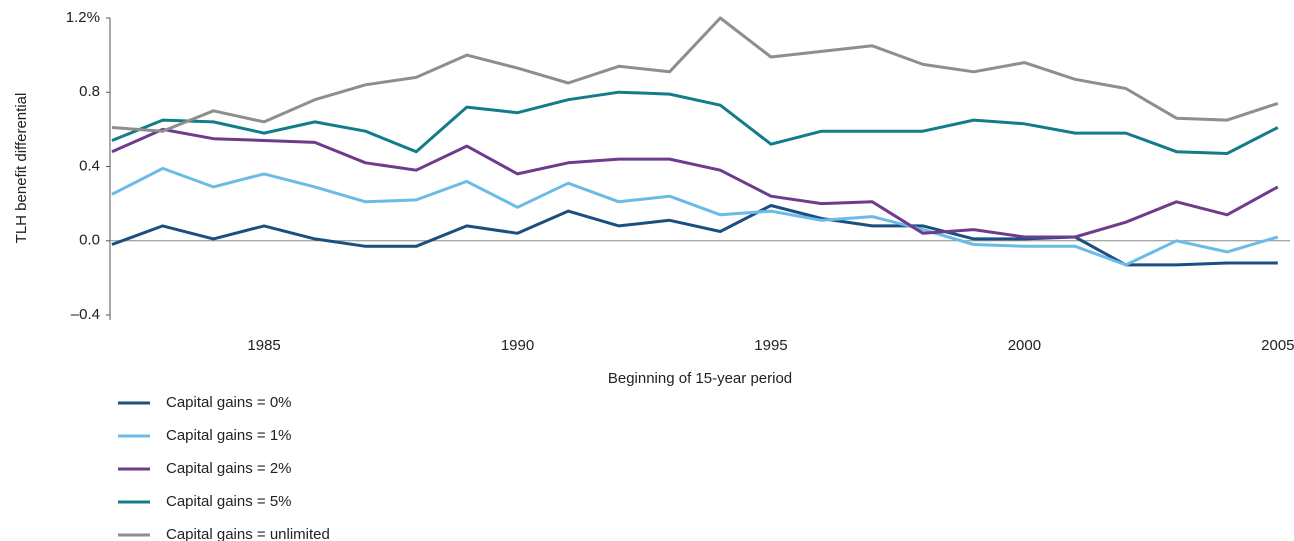 This screenshot has width=1294, height=541. What do you see at coordinates (229, 468) in the screenshot?
I see `legend-label: Capital gains = 2%` at bounding box center [229, 468].